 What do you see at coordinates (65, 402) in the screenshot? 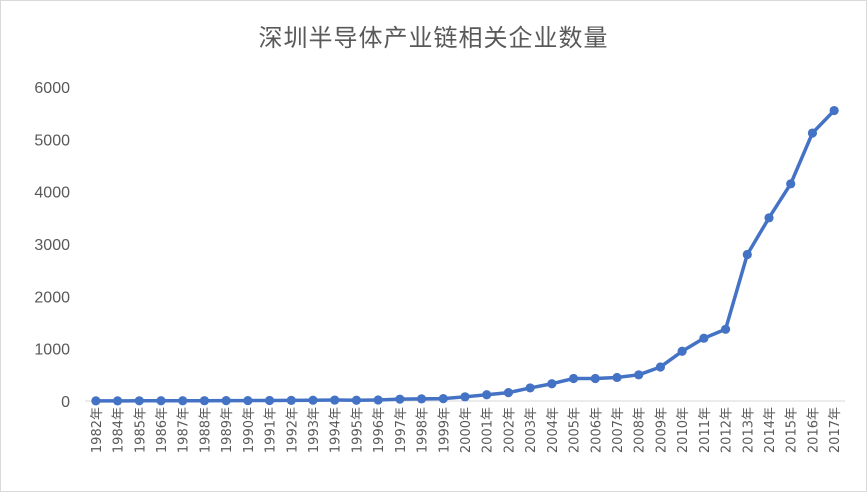
I see `y-tick-label: 0` at bounding box center [65, 402].